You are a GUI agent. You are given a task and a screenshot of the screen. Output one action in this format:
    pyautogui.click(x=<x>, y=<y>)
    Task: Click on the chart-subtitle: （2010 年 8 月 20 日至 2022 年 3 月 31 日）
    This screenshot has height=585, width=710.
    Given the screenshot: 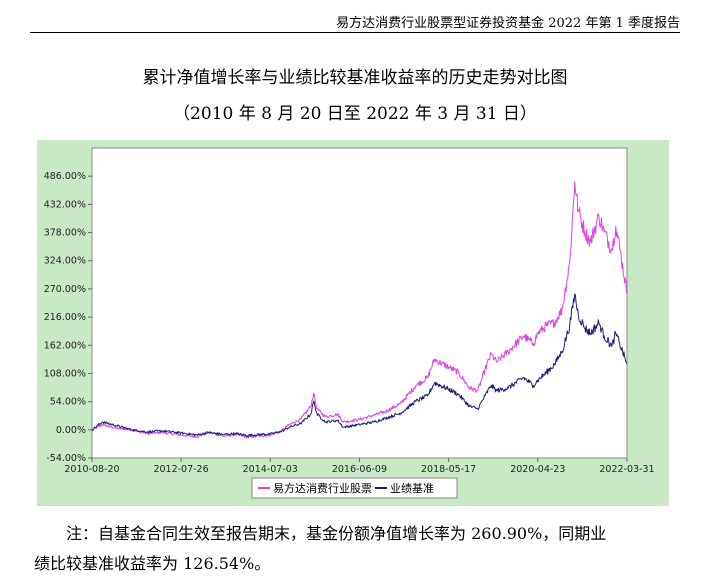 What is the action you would take?
    pyautogui.click(x=355, y=114)
    